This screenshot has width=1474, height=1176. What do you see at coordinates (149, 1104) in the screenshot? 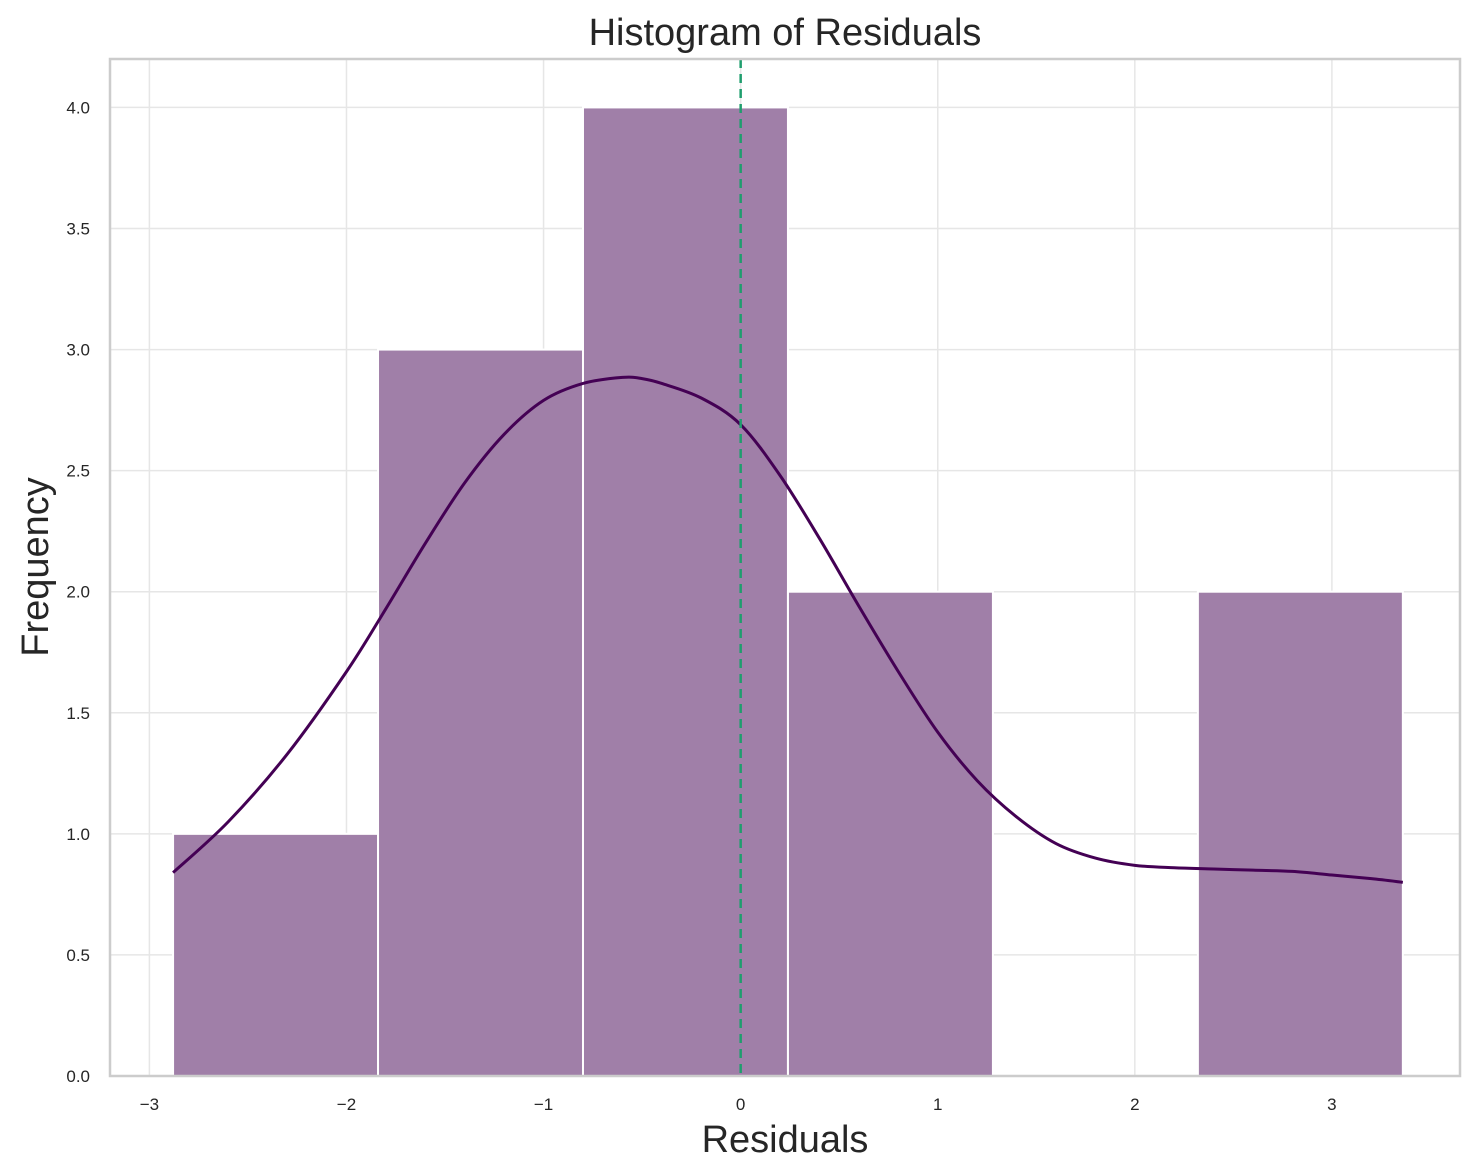
I see `x-tick-label: −3` at bounding box center [149, 1104].